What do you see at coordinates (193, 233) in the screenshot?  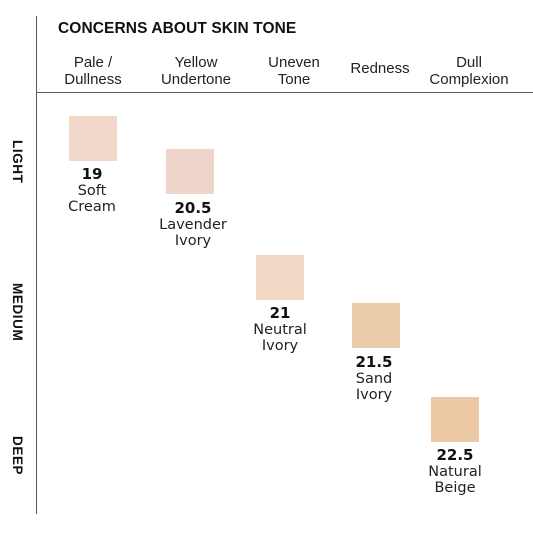 I see `shade-name: Lavender Ivory` at bounding box center [193, 233].